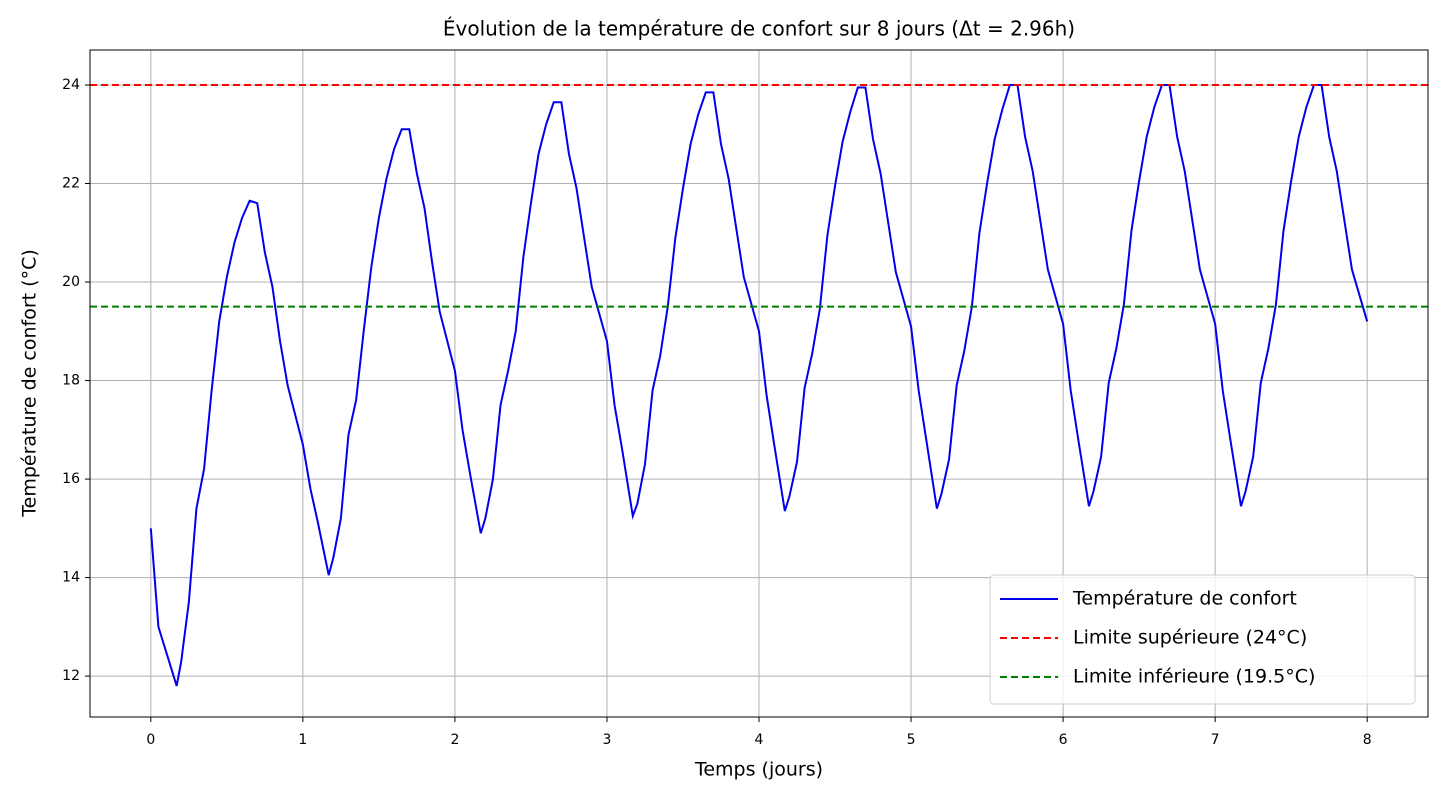 The image size is (1443, 798). What do you see at coordinates (759, 740) in the screenshot?
I see `x-tick-label: 4` at bounding box center [759, 740].